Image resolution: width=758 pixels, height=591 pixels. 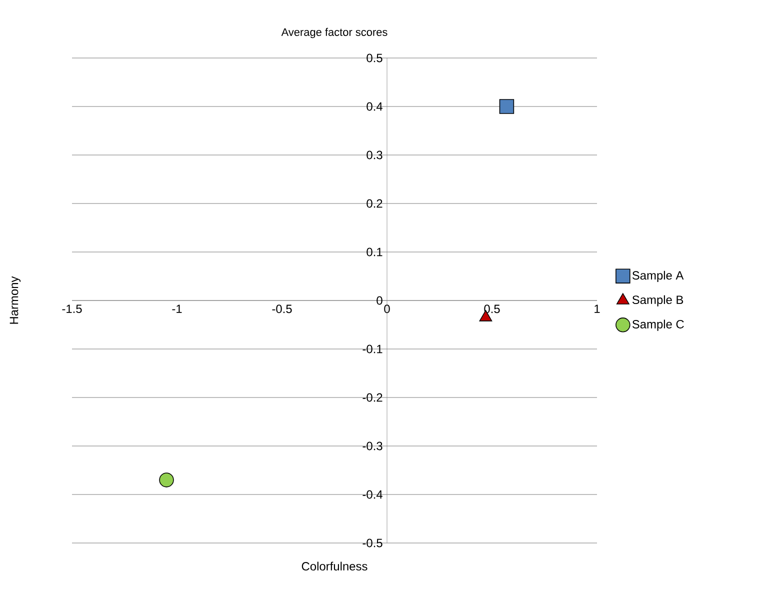 What do you see at coordinates (658, 325) in the screenshot?
I see `legend-label: Sample C` at bounding box center [658, 325].